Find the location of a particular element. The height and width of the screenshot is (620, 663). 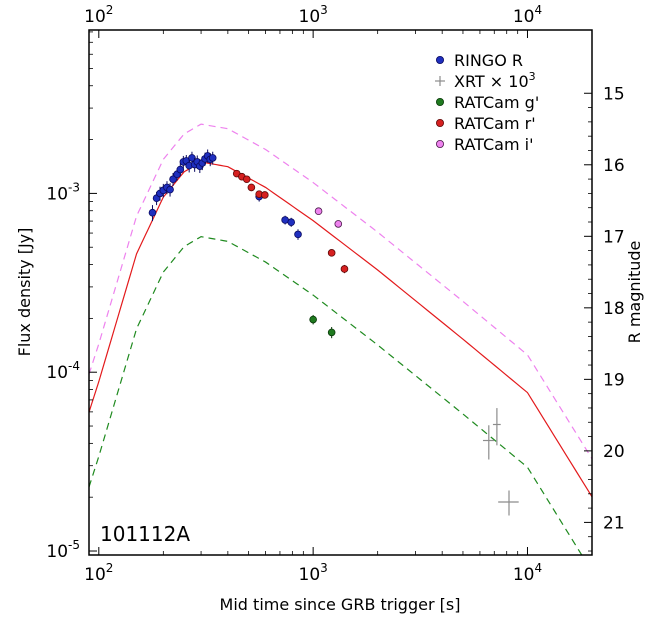

legend-label: RATCam i' is located at coordinates (494, 144).